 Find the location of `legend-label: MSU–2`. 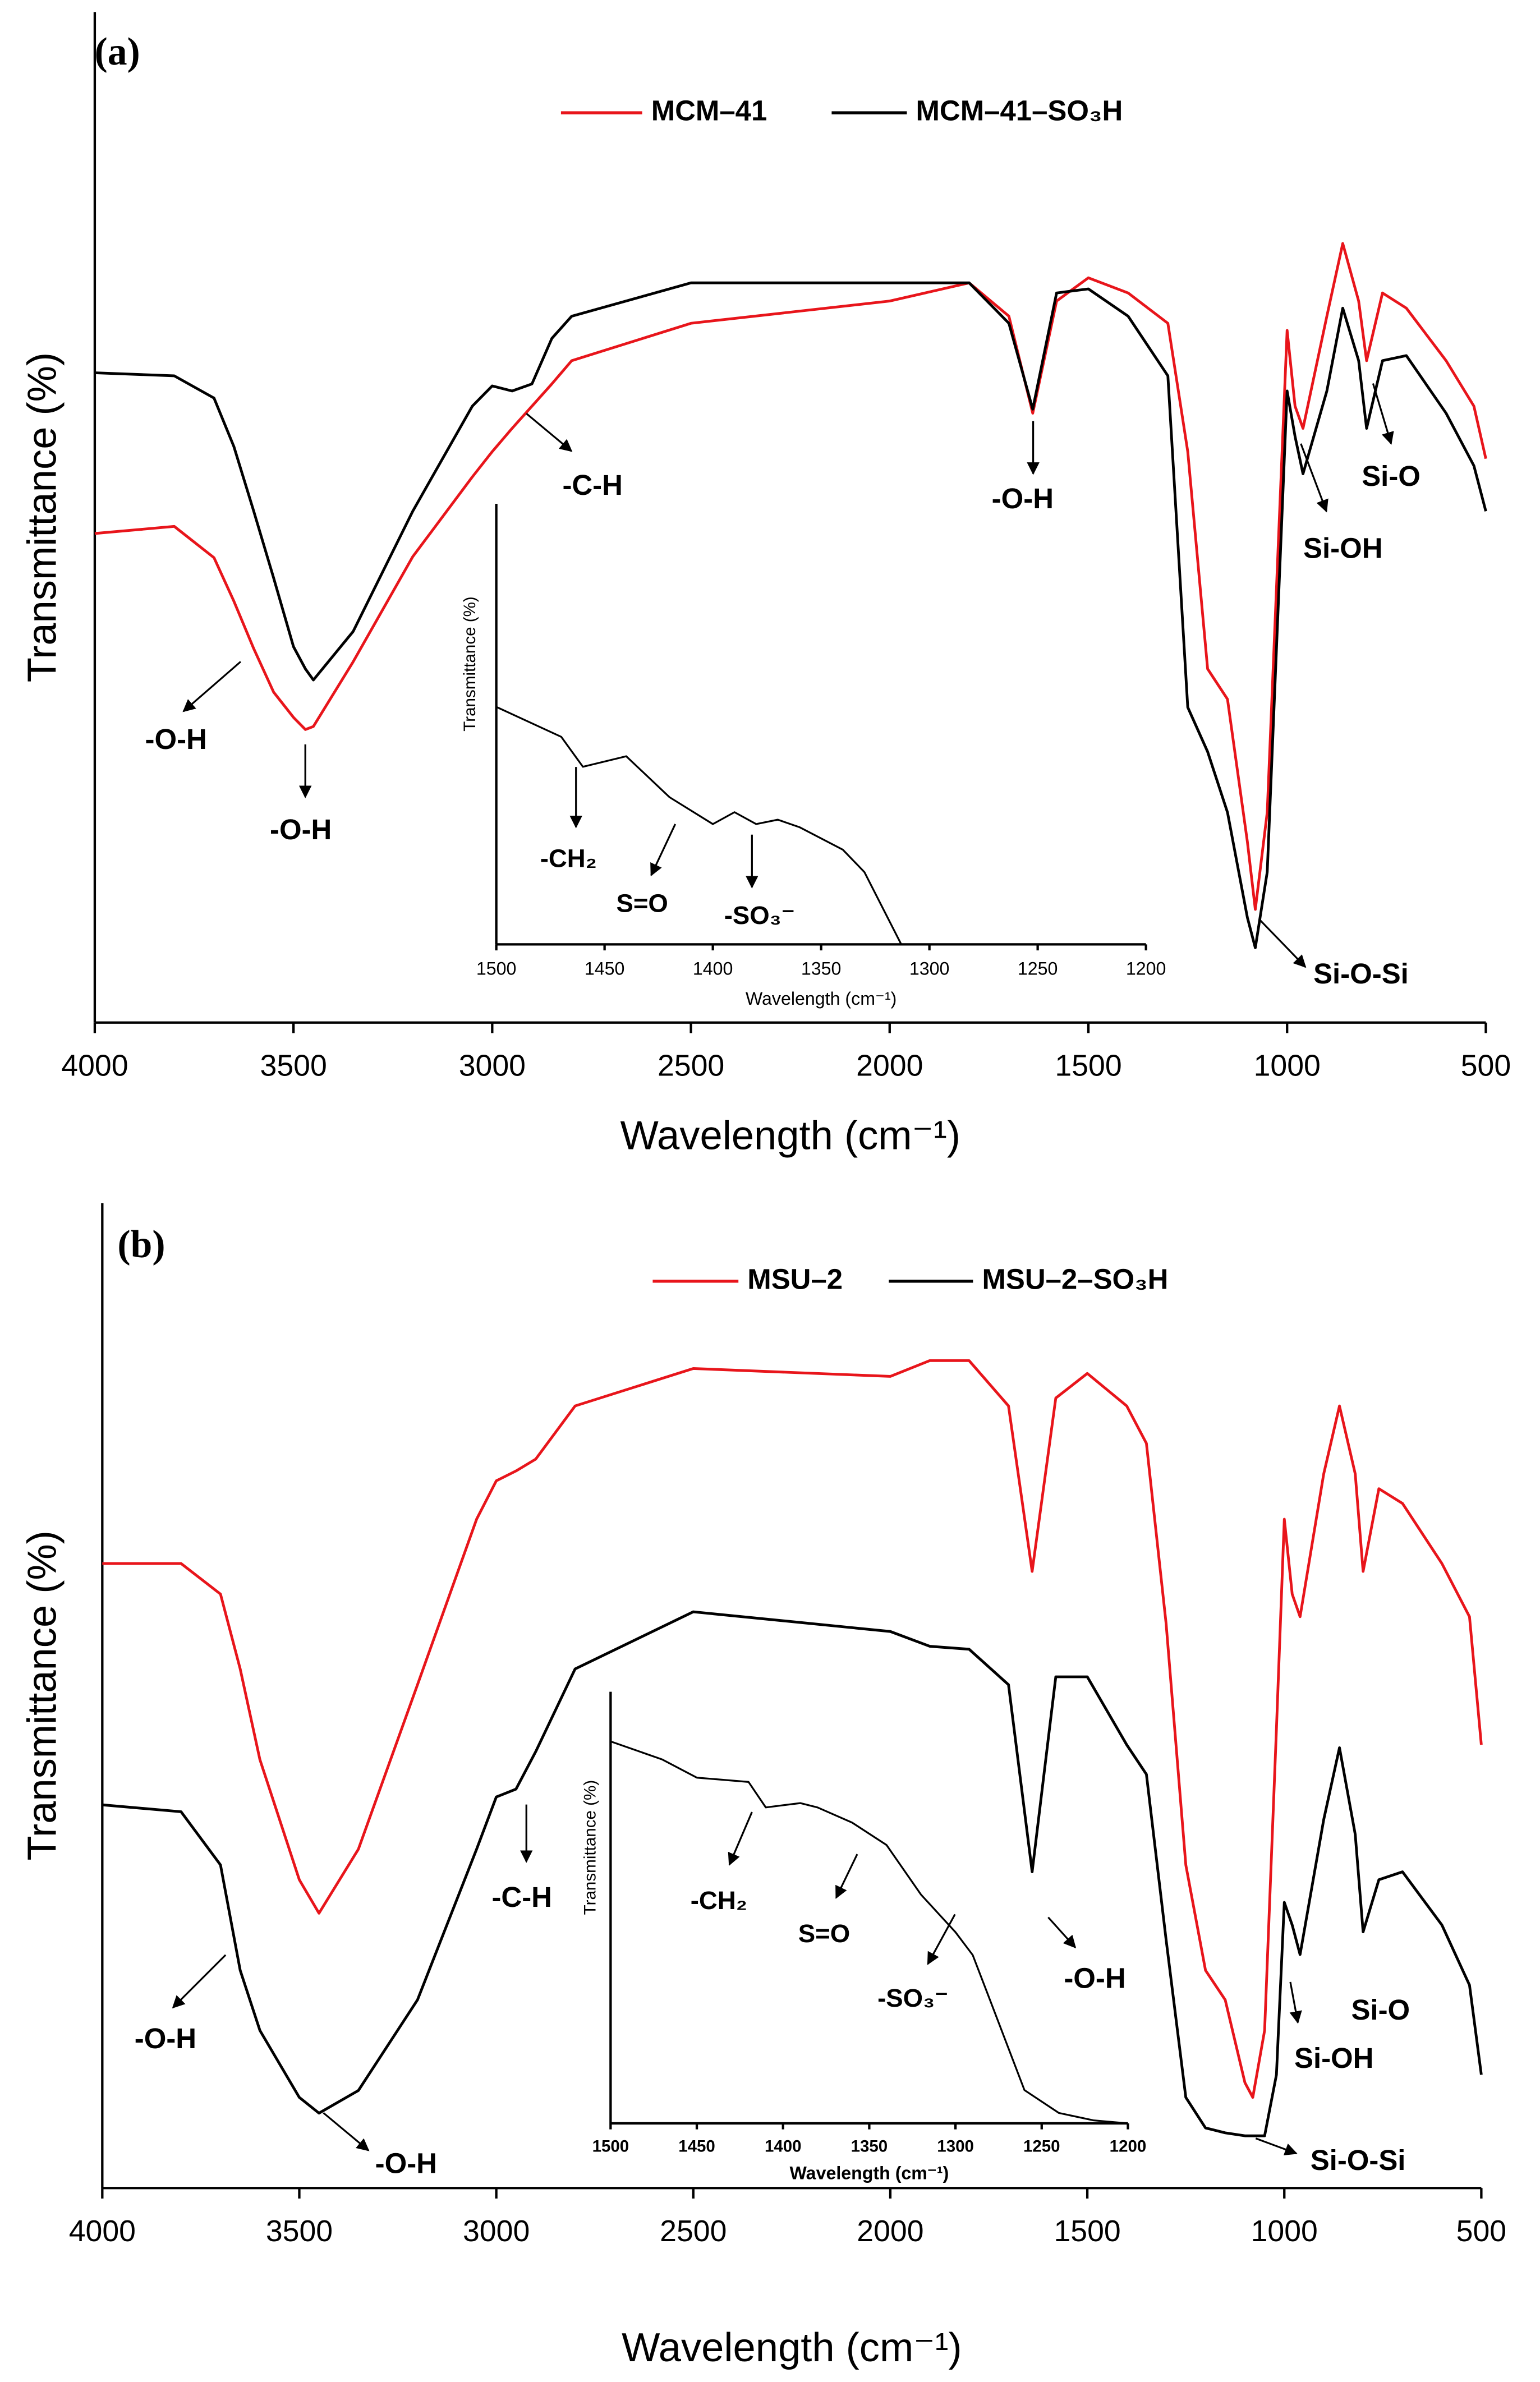

legend-label: MSU–2 is located at coordinates (795, 1279).